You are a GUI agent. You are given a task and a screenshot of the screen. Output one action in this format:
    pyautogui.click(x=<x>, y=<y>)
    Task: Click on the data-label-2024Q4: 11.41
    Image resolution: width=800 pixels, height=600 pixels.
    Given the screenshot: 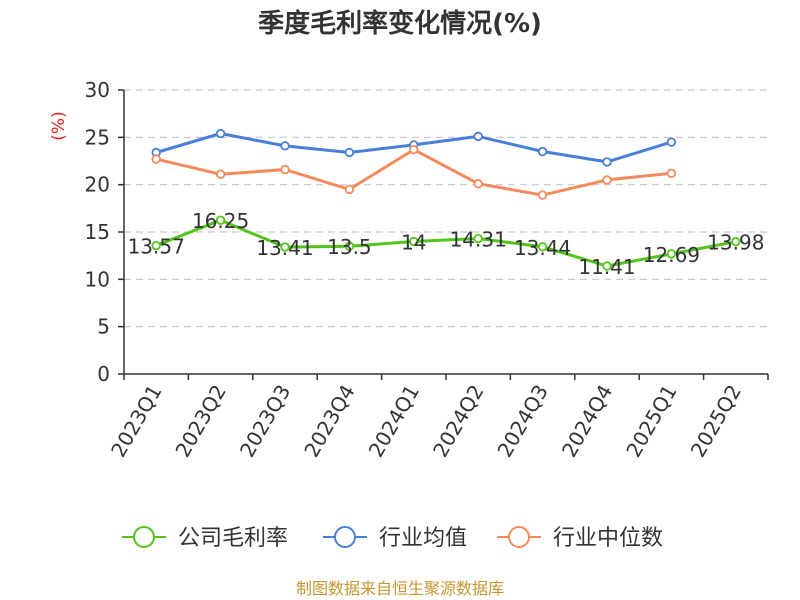 What is the action you would take?
    pyautogui.click(x=606, y=267)
    